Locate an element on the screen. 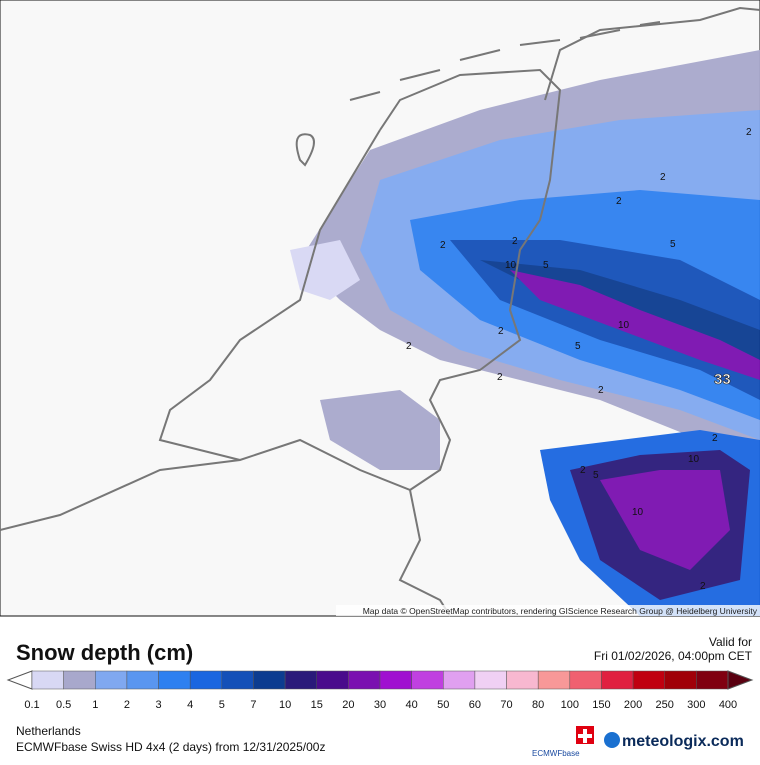 The image size is (760, 765). max-value: 33 is located at coordinates (722, 379).